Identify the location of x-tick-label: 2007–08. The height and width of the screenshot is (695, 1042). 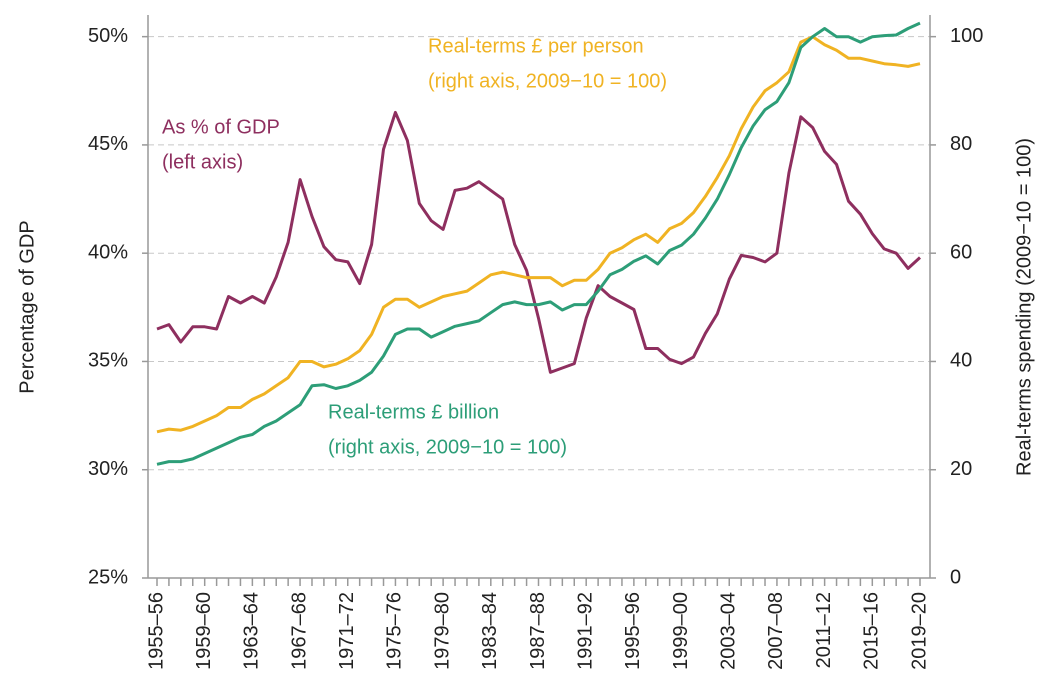
(776, 631).